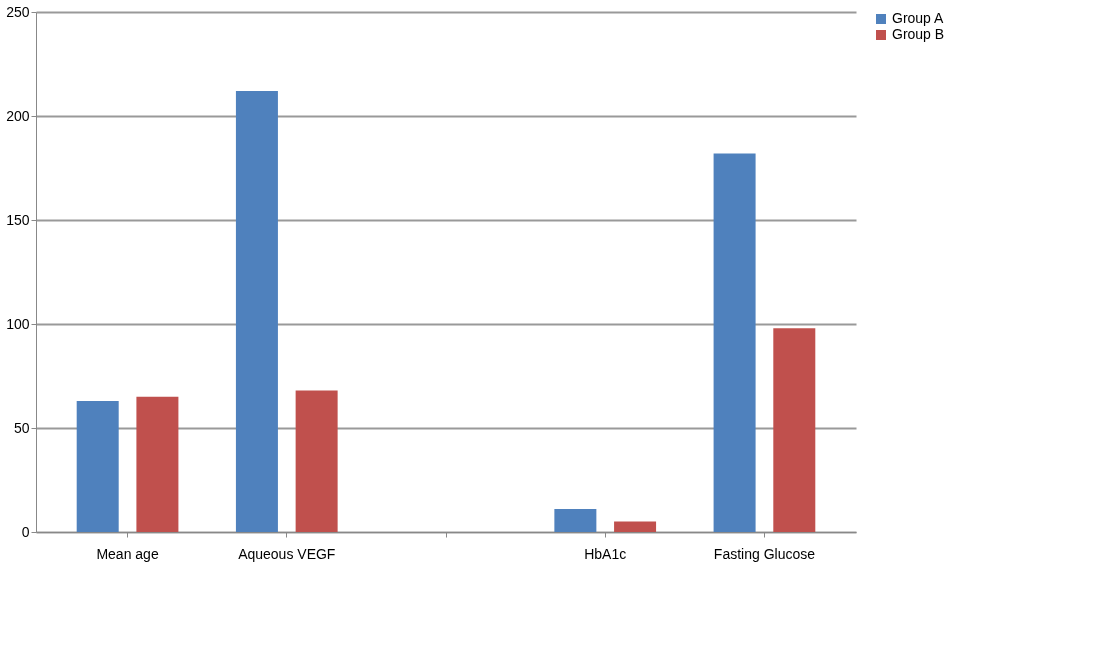 This screenshot has height=660, width=1099. I want to click on x-tick-label: Mean age, so click(127, 553).